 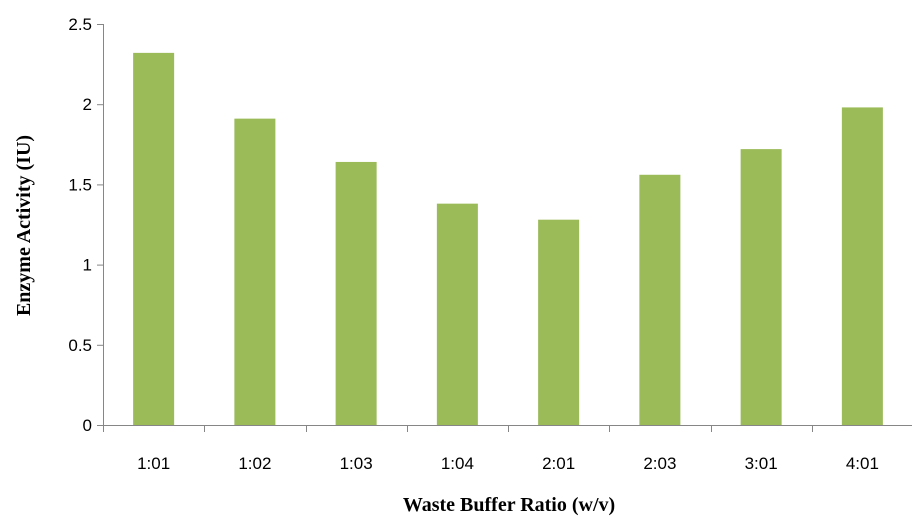 What do you see at coordinates (87, 104) in the screenshot?
I see `y-tick-label: 2` at bounding box center [87, 104].